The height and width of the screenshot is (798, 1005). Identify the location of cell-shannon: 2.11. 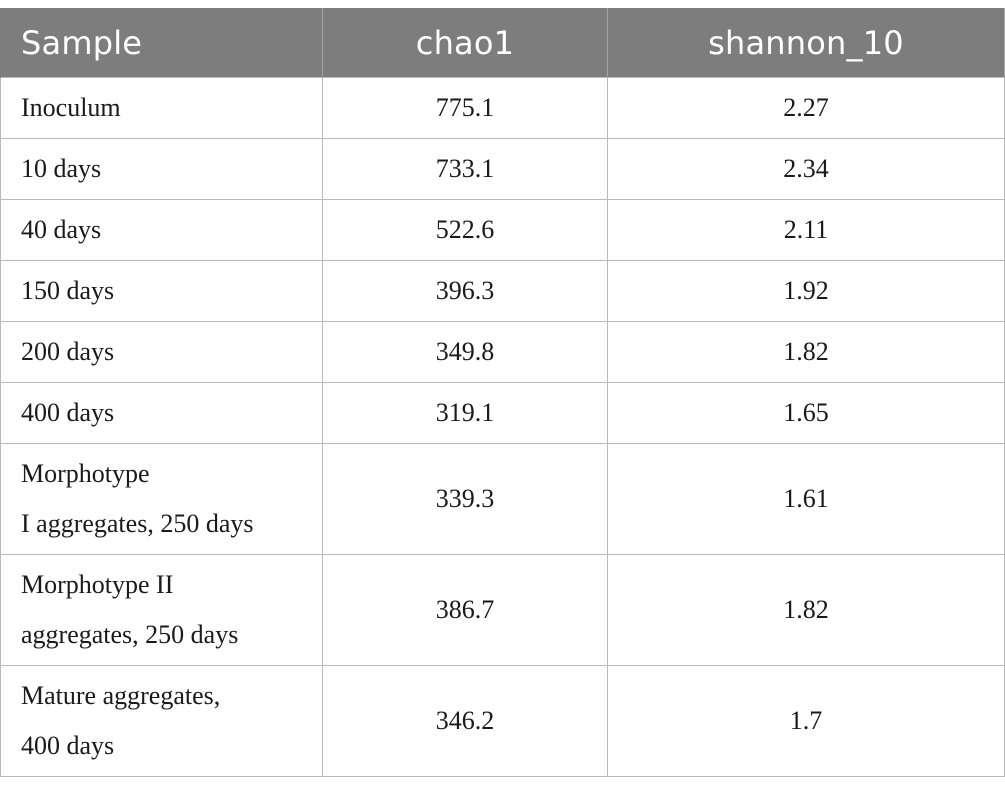
(806, 230).